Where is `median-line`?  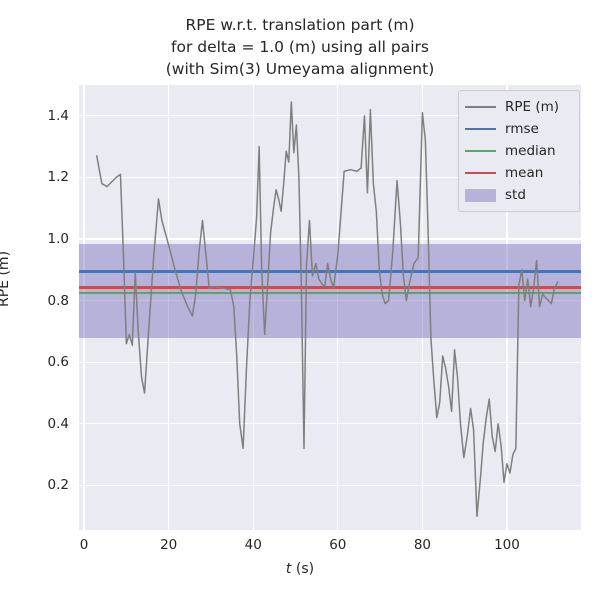
median-line is located at coordinates (330, 293).